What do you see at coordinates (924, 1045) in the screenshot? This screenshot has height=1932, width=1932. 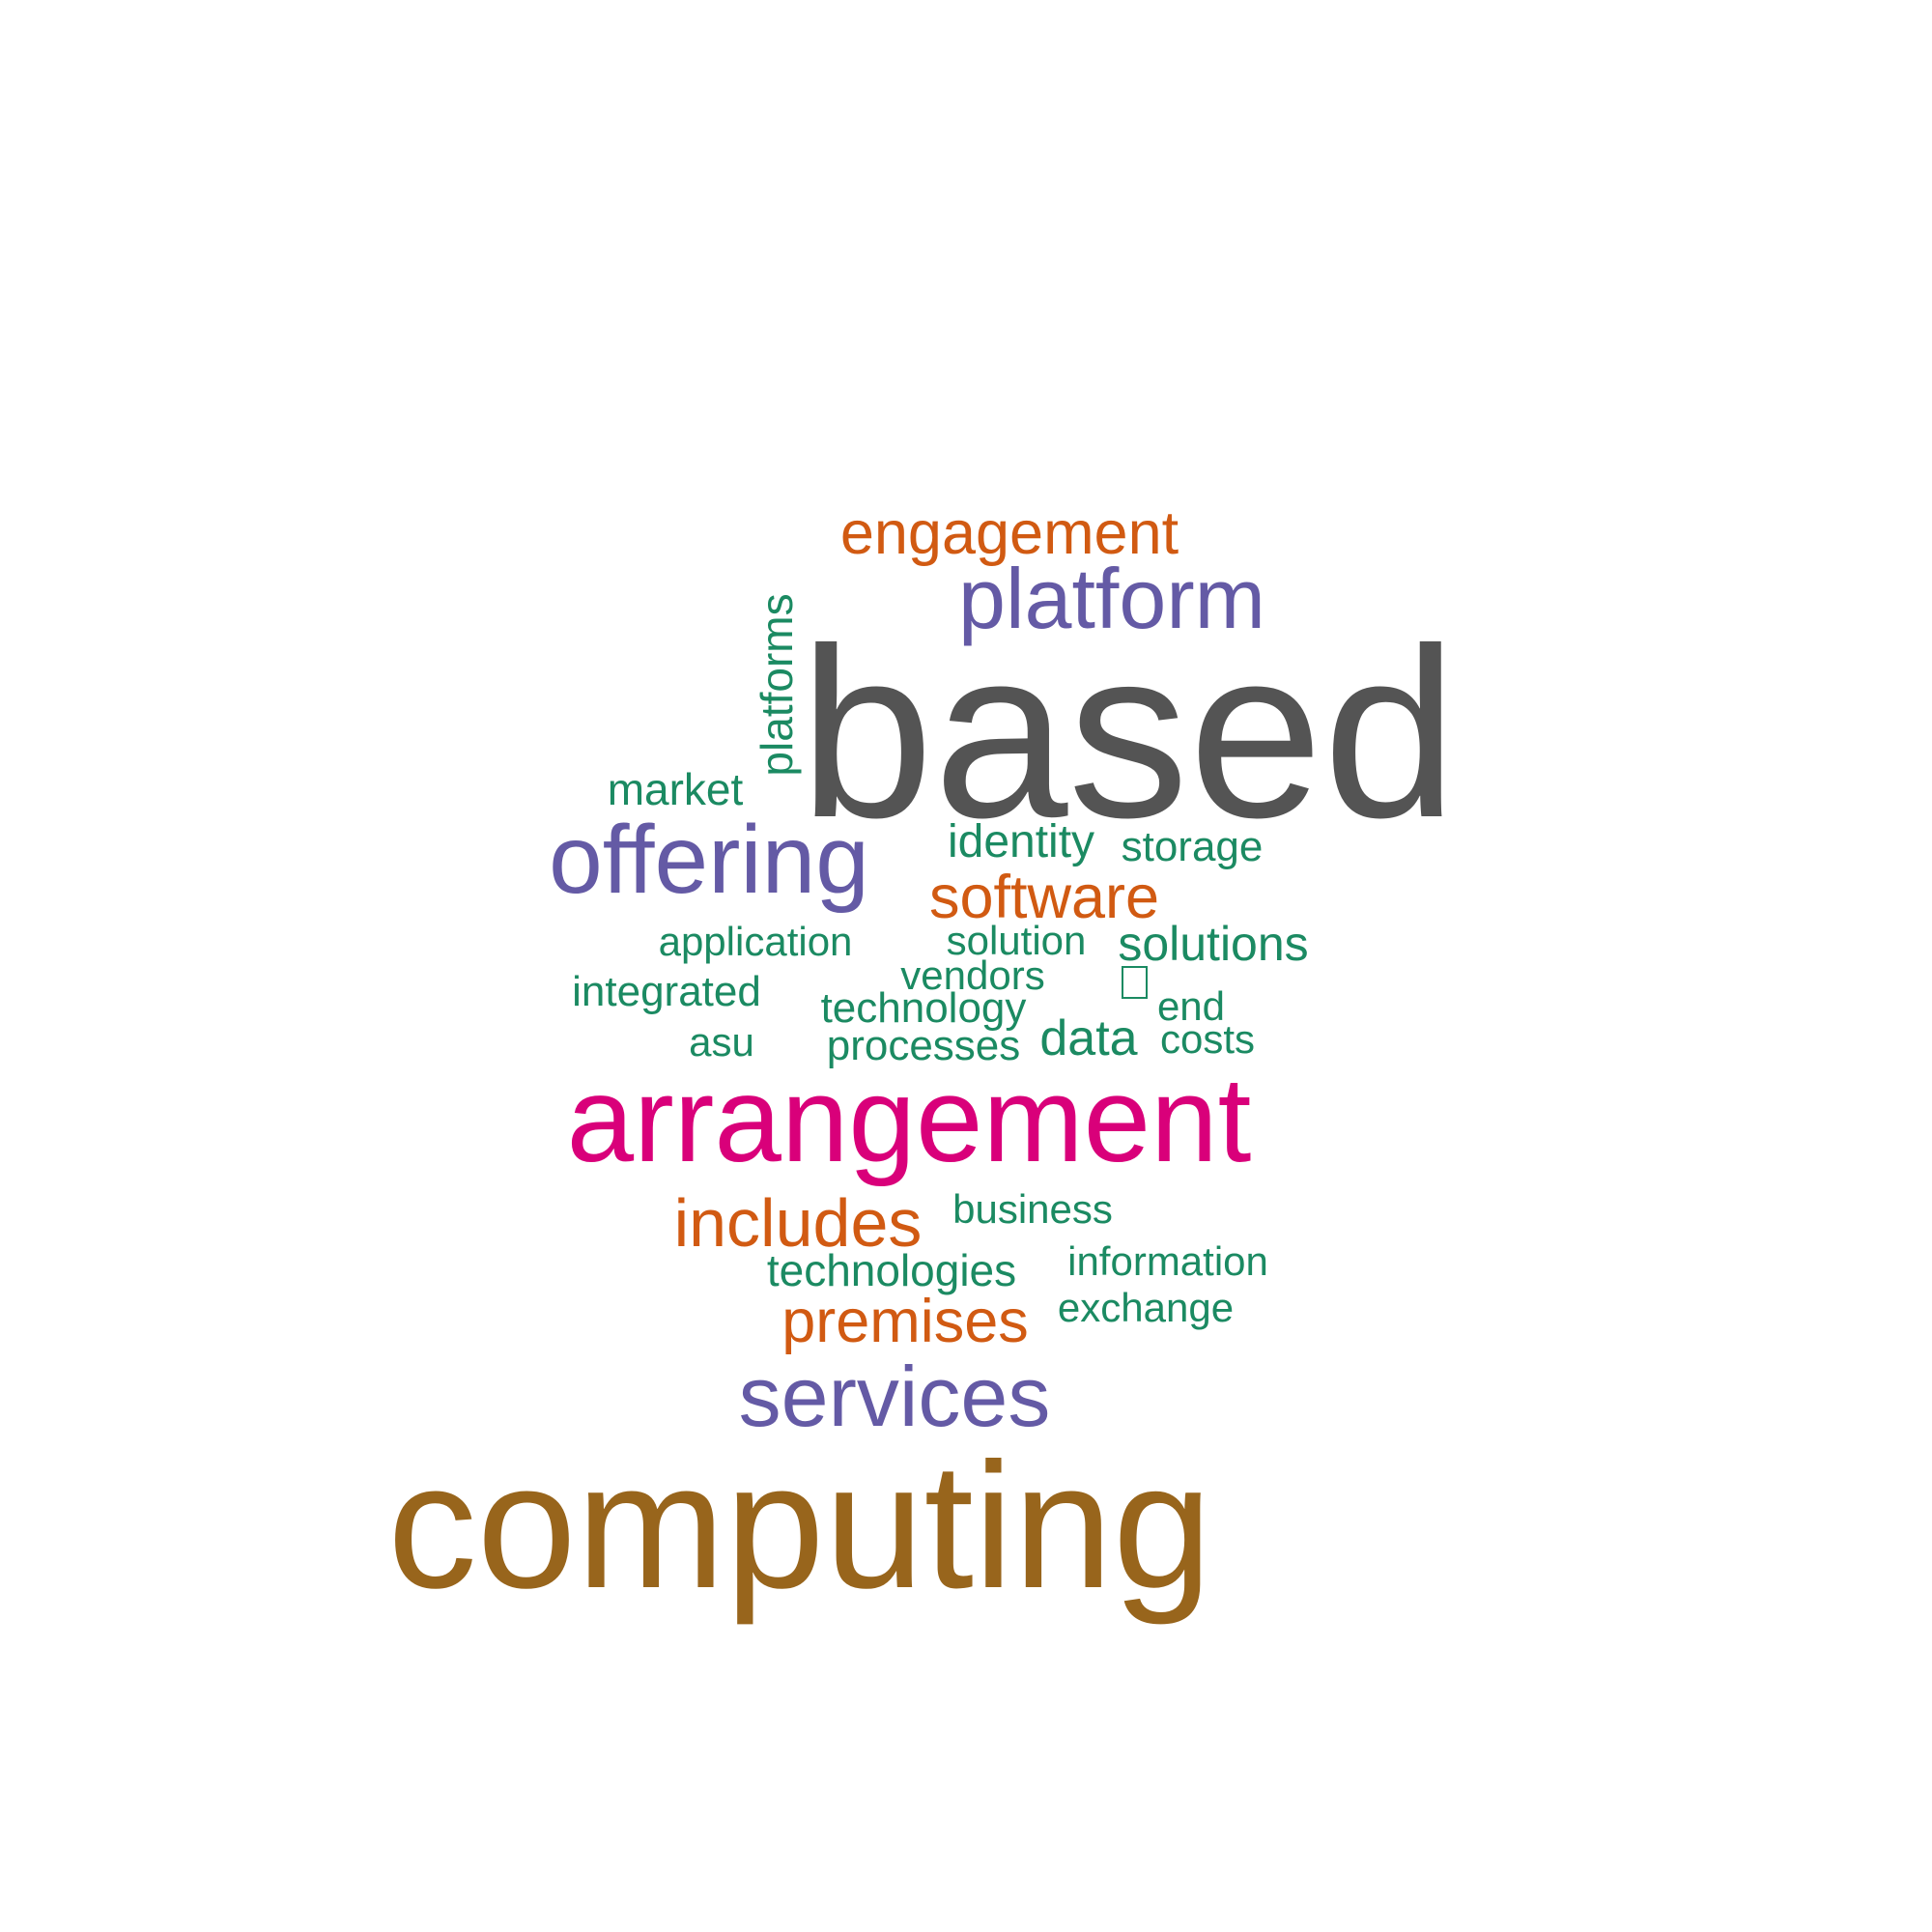 I see `word-processes: processes` at bounding box center [924, 1045].